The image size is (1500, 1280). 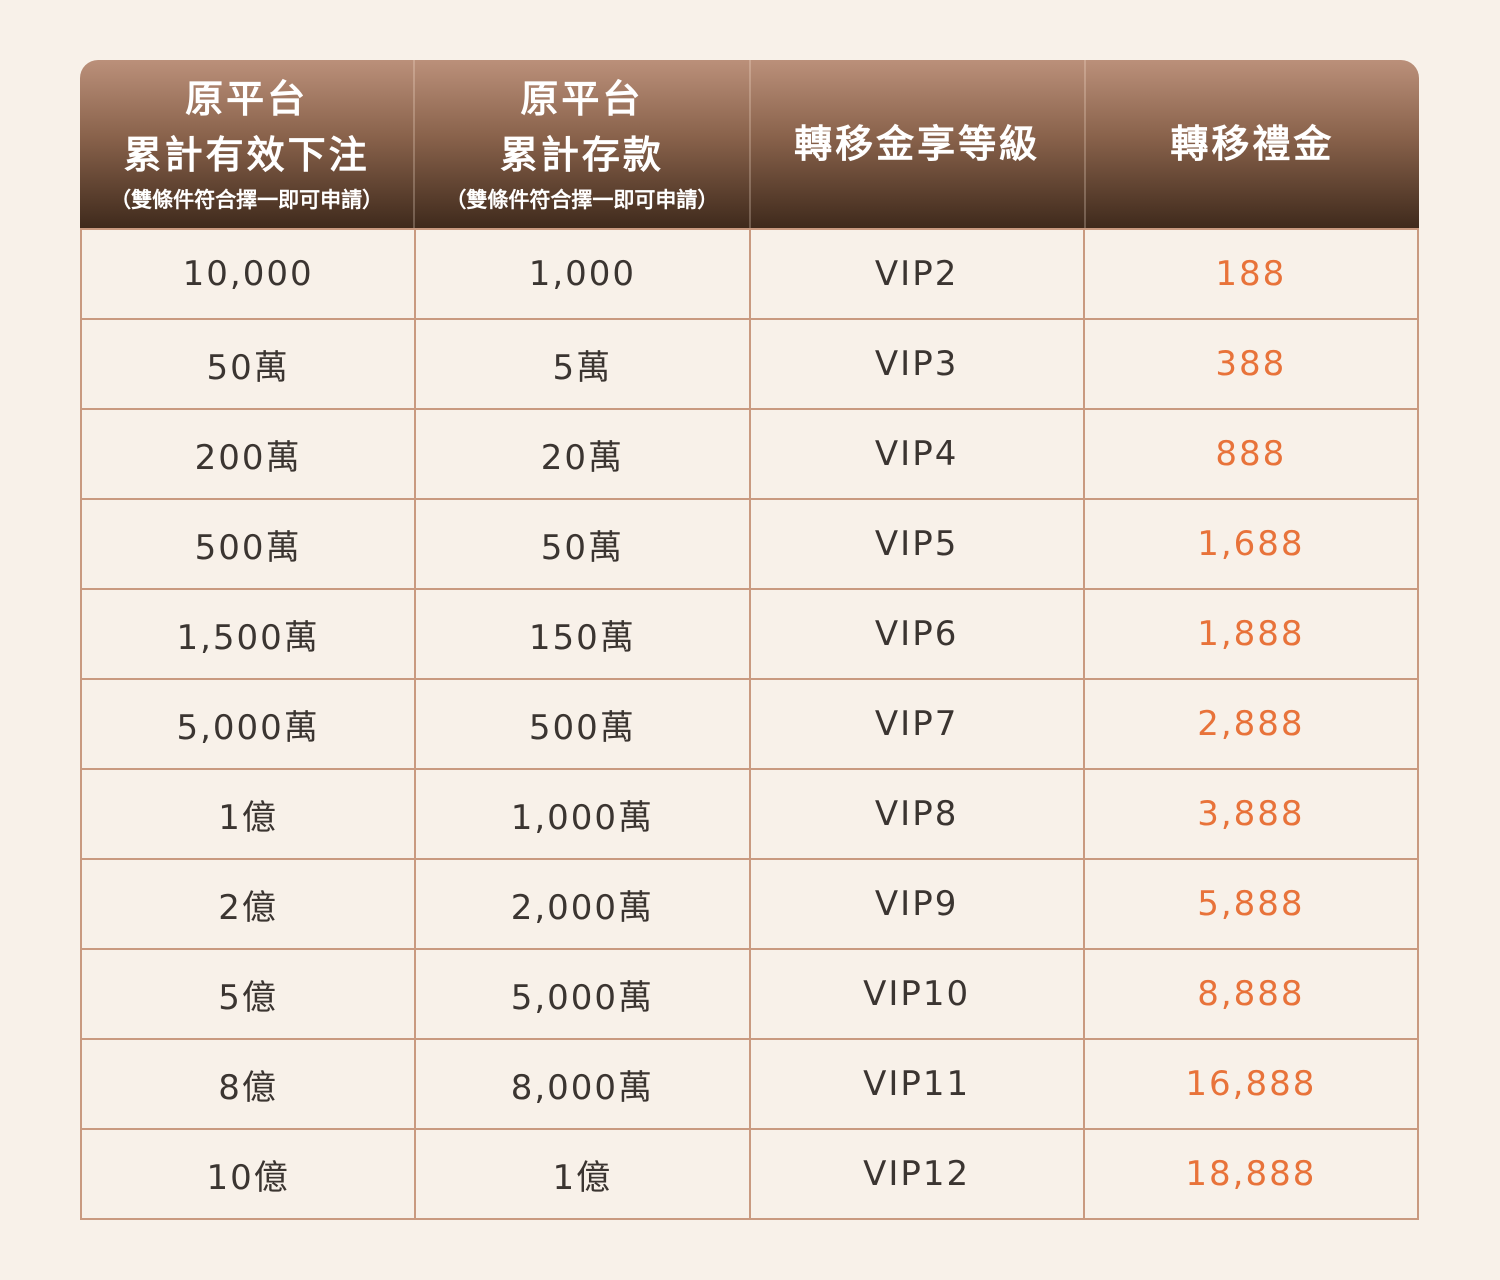 What do you see at coordinates (249, 1174) in the screenshot?
I see `bet-cell: 10億` at bounding box center [249, 1174].